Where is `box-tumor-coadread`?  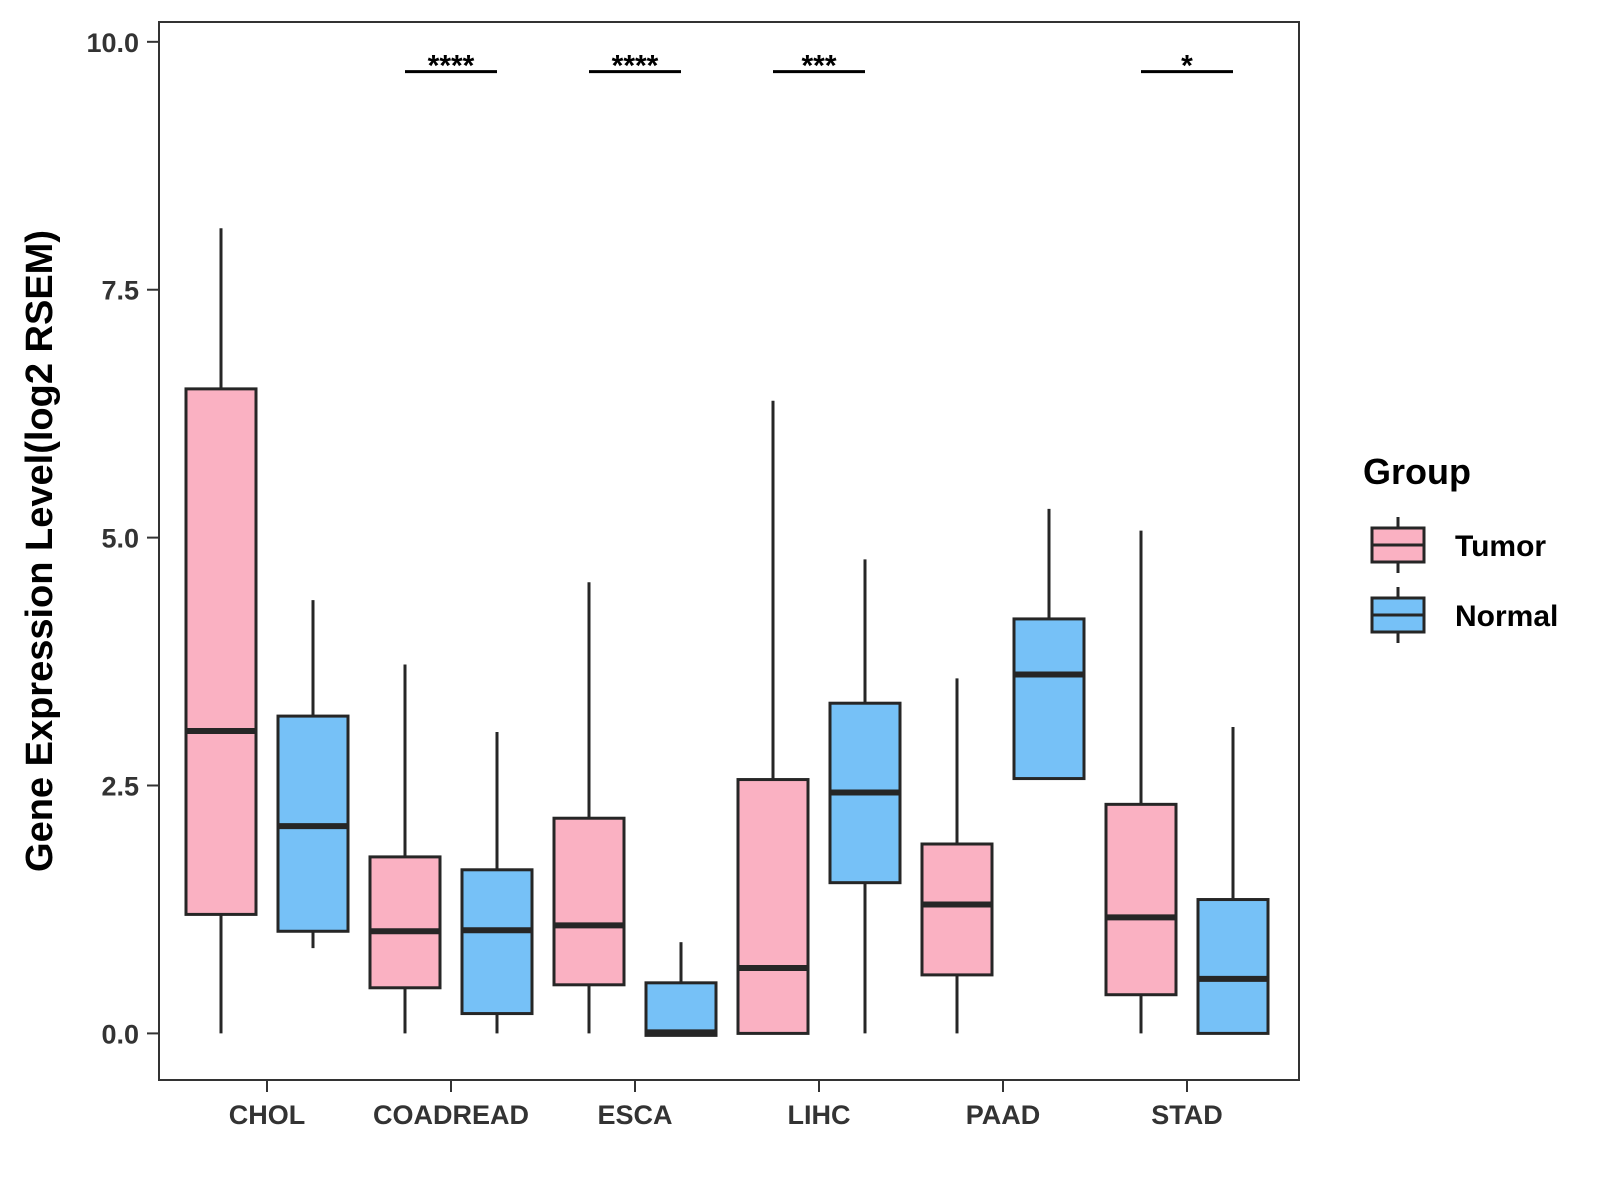
box-tumor-coadread is located at coordinates (405, 849).